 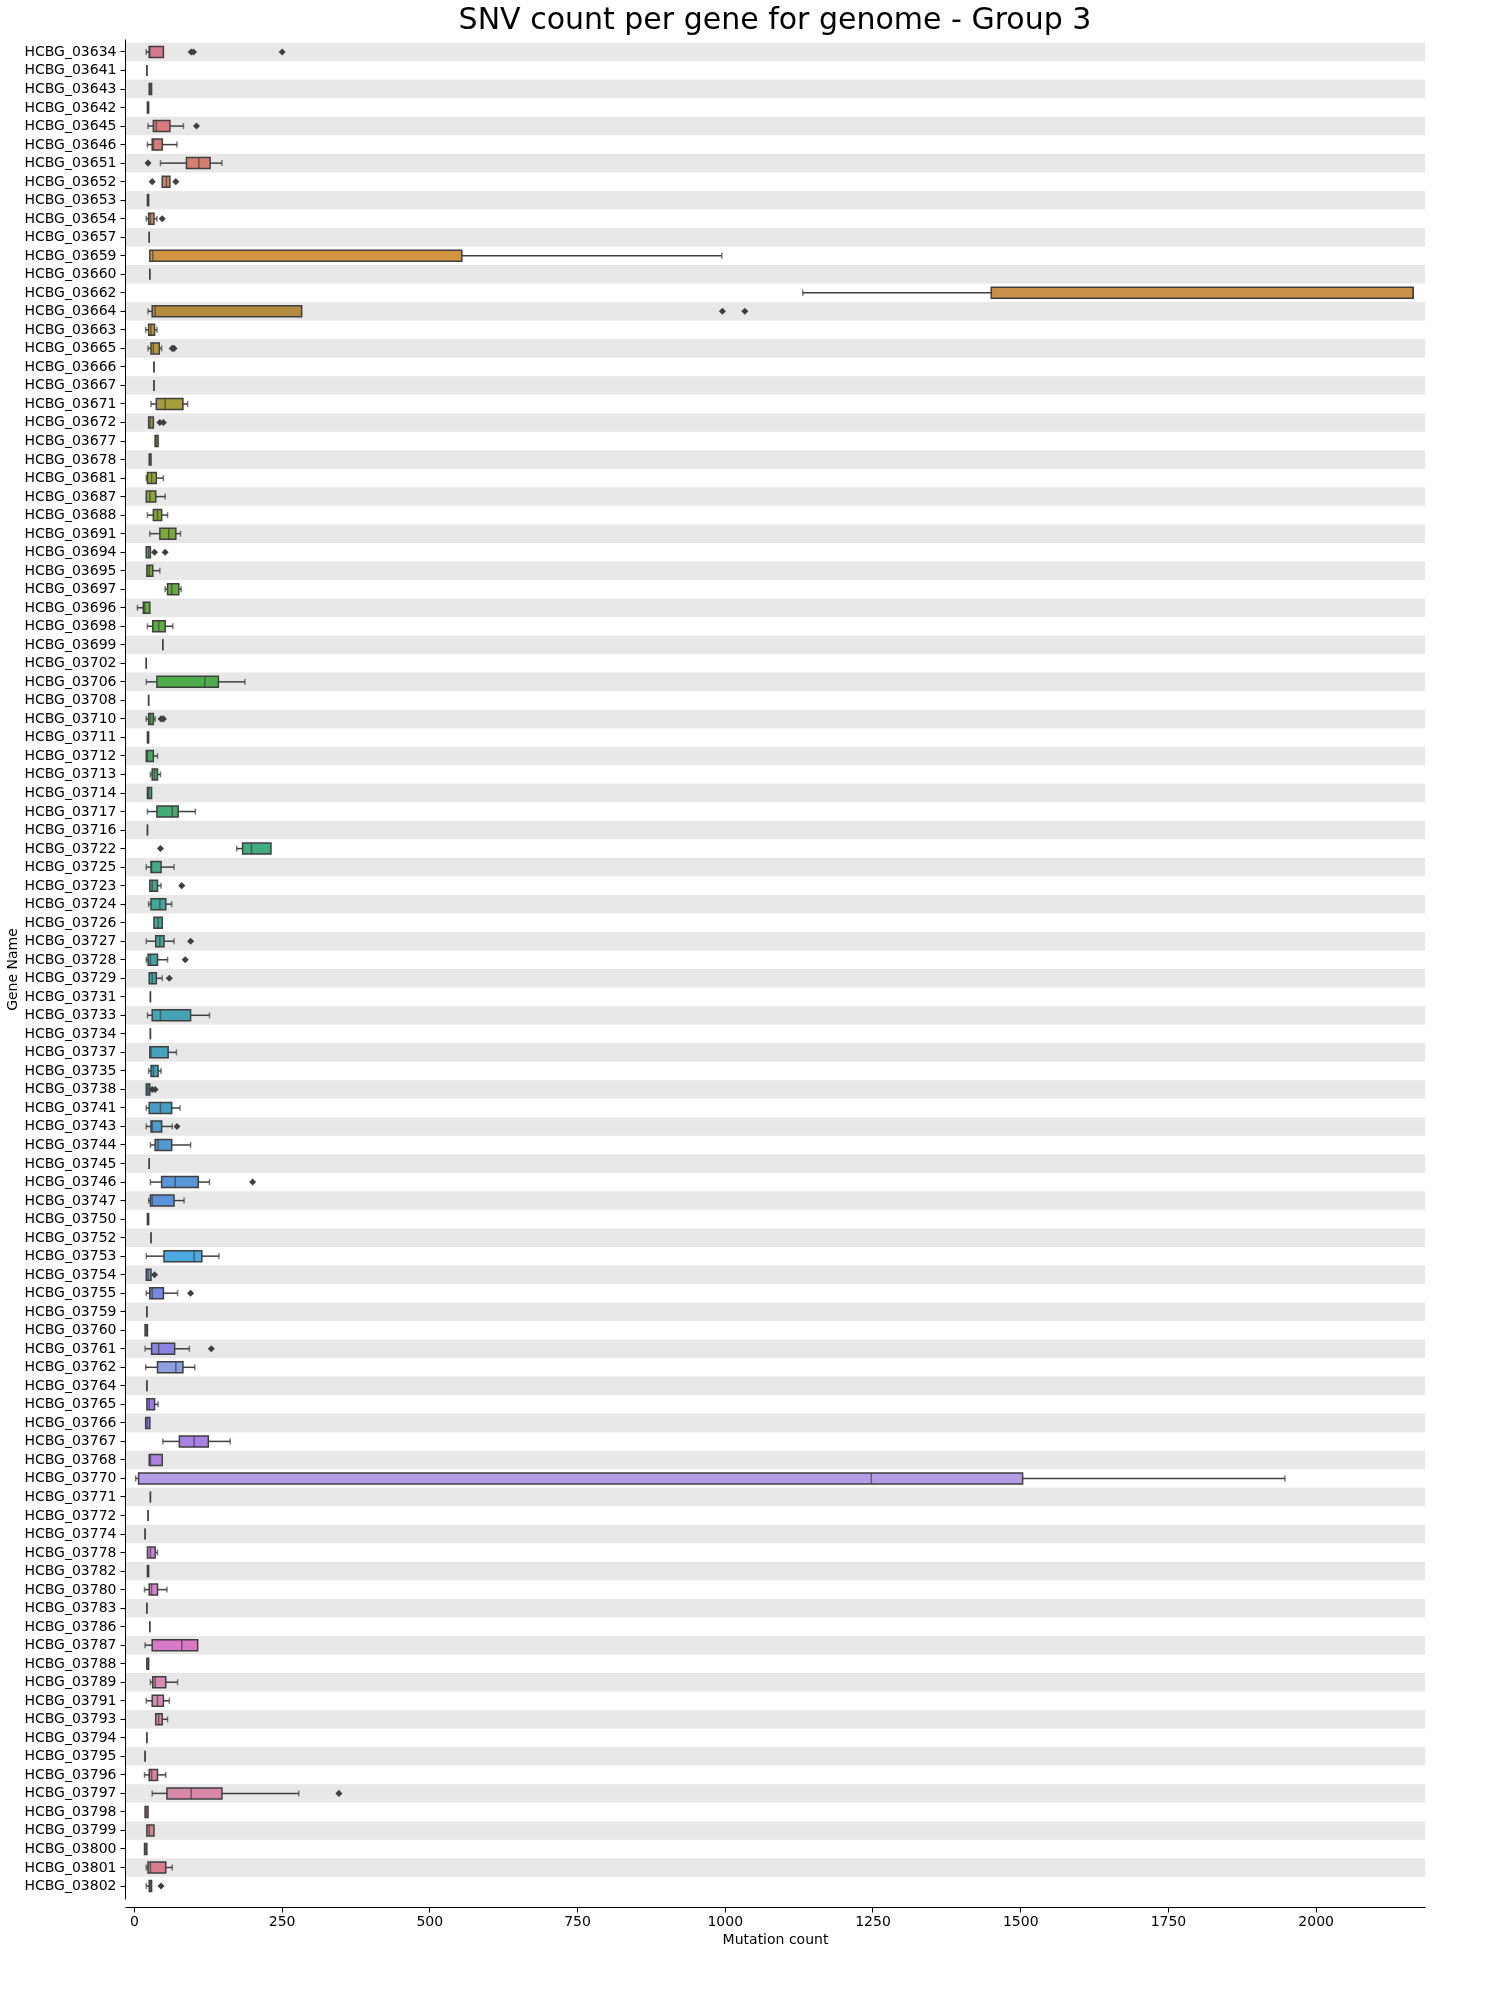 What do you see at coordinates (70, 1181) in the screenshot?
I see `y-tick-label: HCBG_03746` at bounding box center [70, 1181].